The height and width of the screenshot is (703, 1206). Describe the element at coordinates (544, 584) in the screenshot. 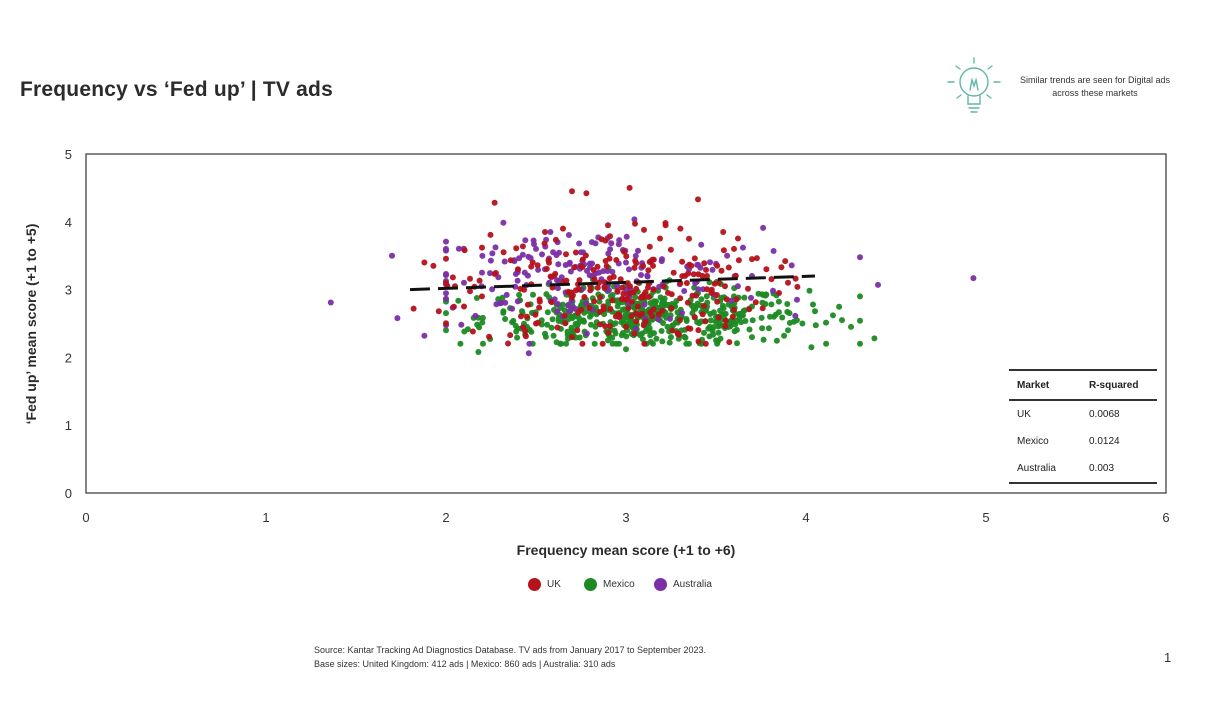

I see `legend-item-uk: UK` at that location.